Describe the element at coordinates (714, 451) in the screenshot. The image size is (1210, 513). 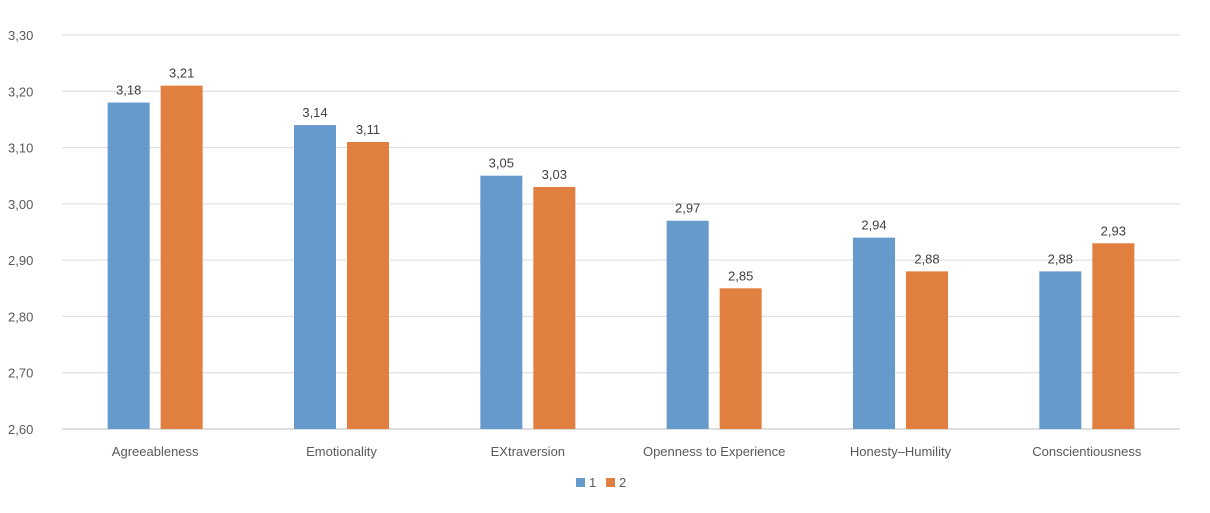
I see `x-tick-label: Openness to Experience` at that location.